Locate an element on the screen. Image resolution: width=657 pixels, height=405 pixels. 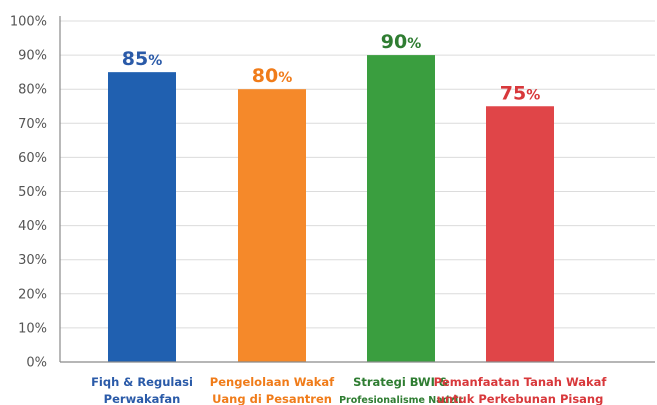
x-tick-label: untuk Perkebunan Pisang is located at coordinates (520, 398).